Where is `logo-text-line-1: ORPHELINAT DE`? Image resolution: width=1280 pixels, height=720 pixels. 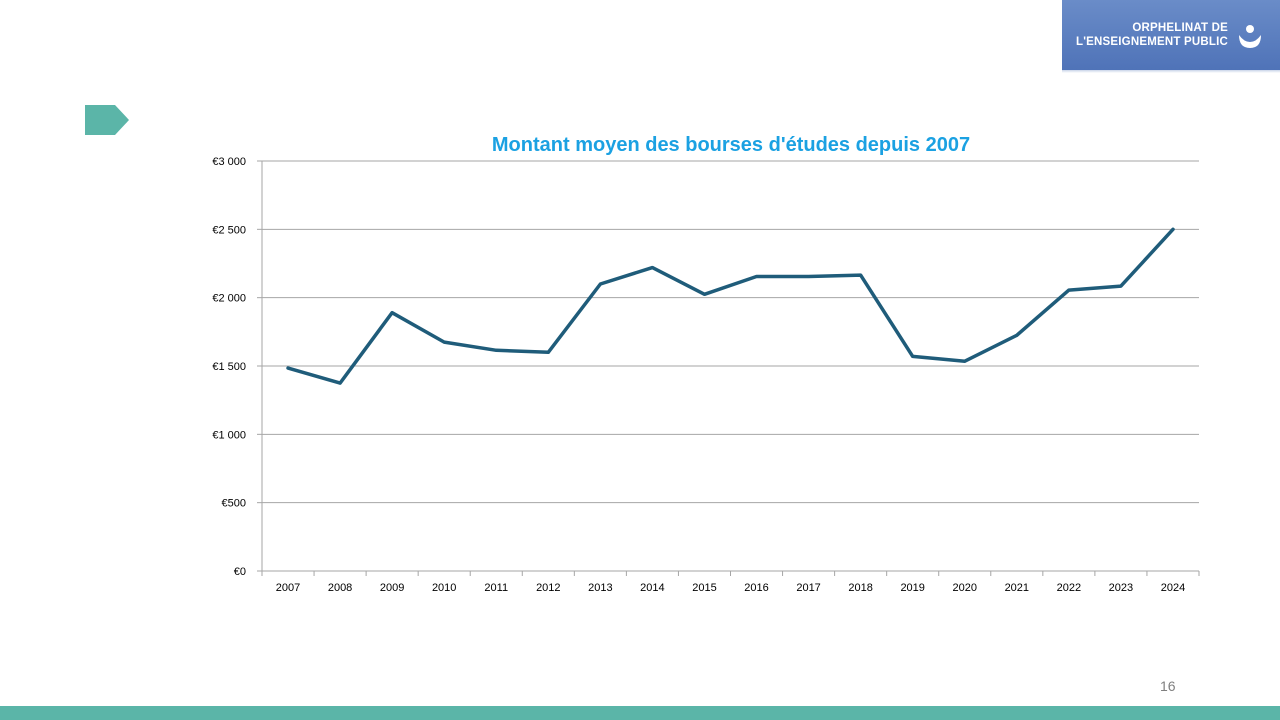 logo-text-line-1: ORPHELINAT DE is located at coordinates (1180, 28).